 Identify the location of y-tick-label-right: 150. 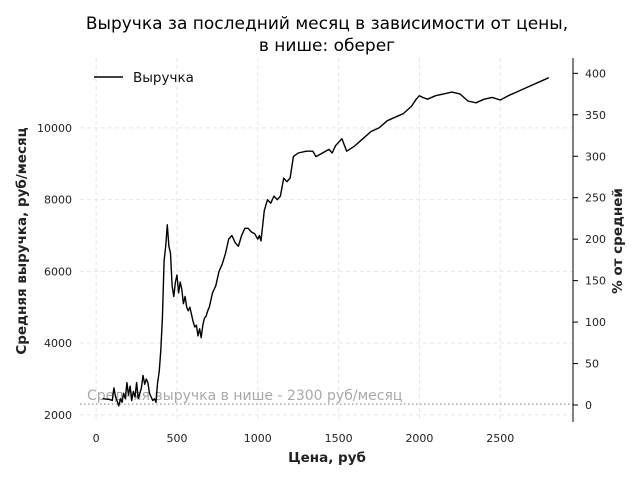
(595, 281).